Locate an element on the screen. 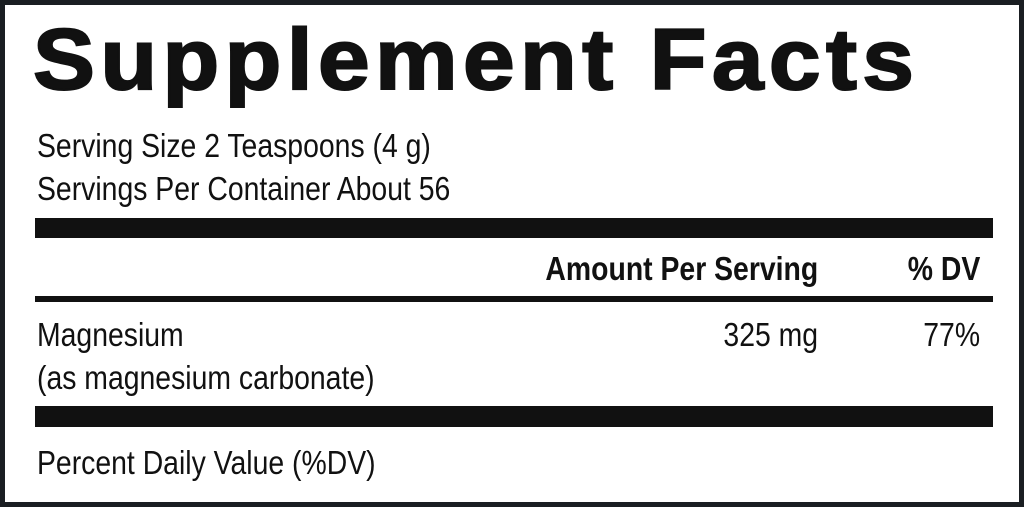 The image size is (1024, 507). amount-per-serving-header: Amount Per Serving is located at coordinates (681, 268).